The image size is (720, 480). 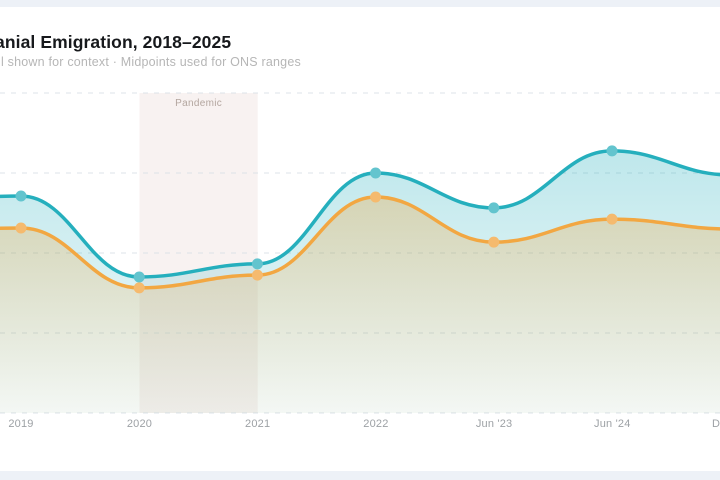 What do you see at coordinates (612, 424) in the screenshot?
I see `x-tick-label: Jun '24` at bounding box center [612, 424].